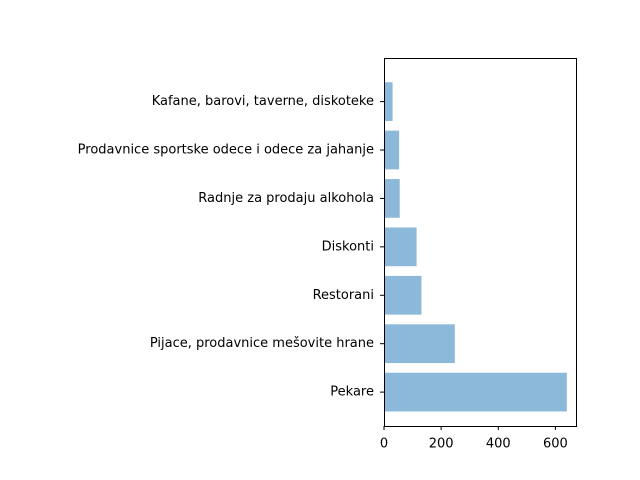 Image resolution: width=640 pixels, height=480 pixels. What do you see at coordinates (384, 444) in the screenshot?
I see `x-tick-label: 0` at bounding box center [384, 444].